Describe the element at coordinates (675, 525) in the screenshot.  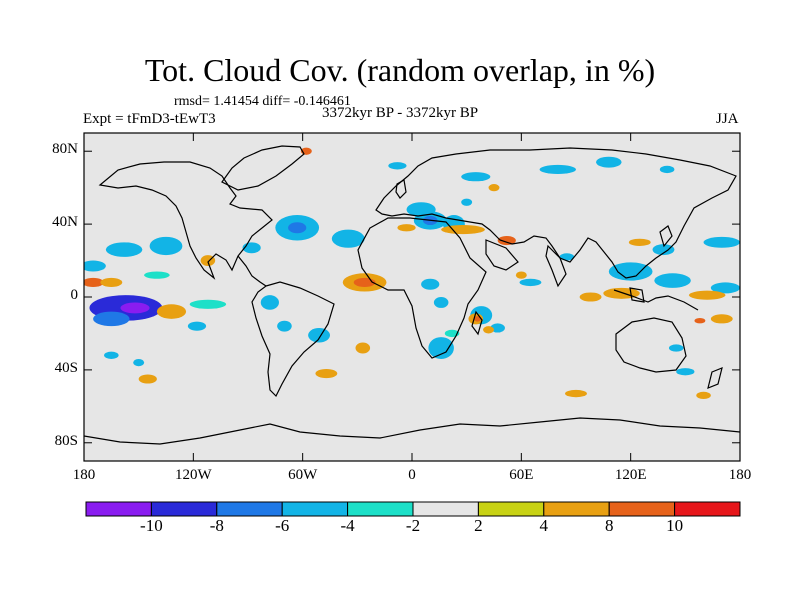
I see `colorbar-label-8: 10` at that location.